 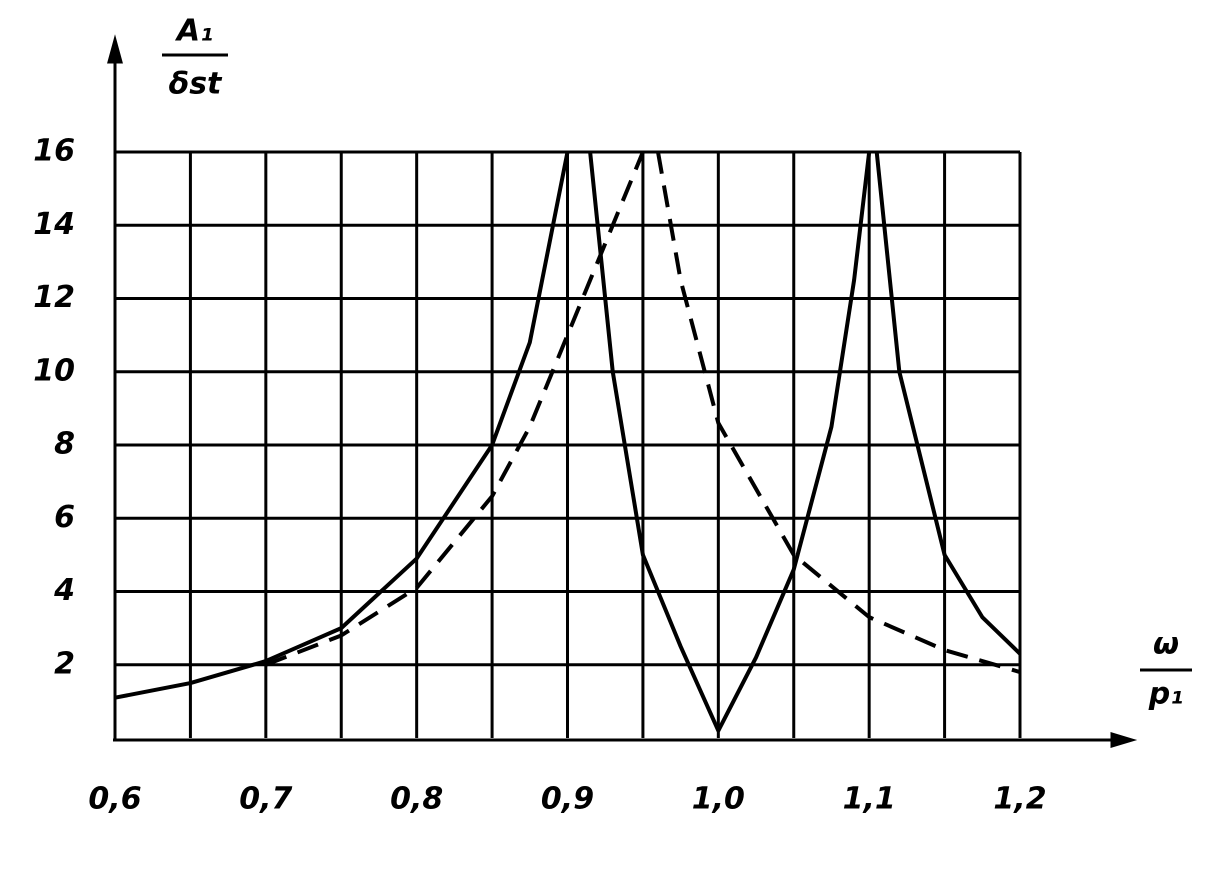 What do you see at coordinates (1124, 740) in the screenshot?
I see `x-arrow` at bounding box center [1124, 740].